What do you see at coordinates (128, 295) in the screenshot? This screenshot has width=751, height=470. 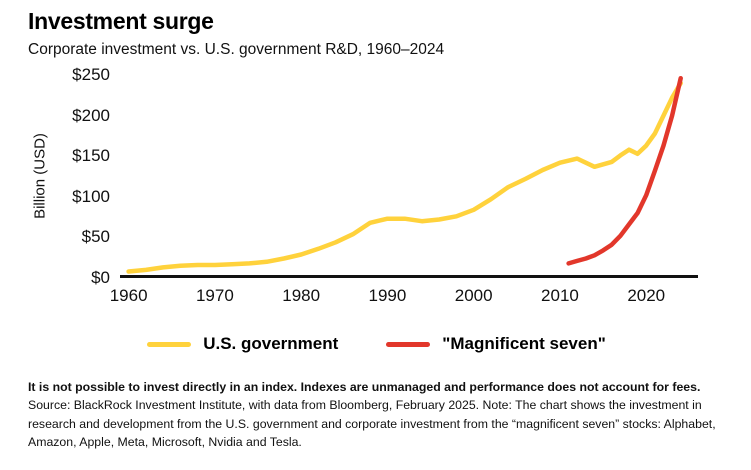 I see `x-tick-label: 1960` at bounding box center [128, 295].